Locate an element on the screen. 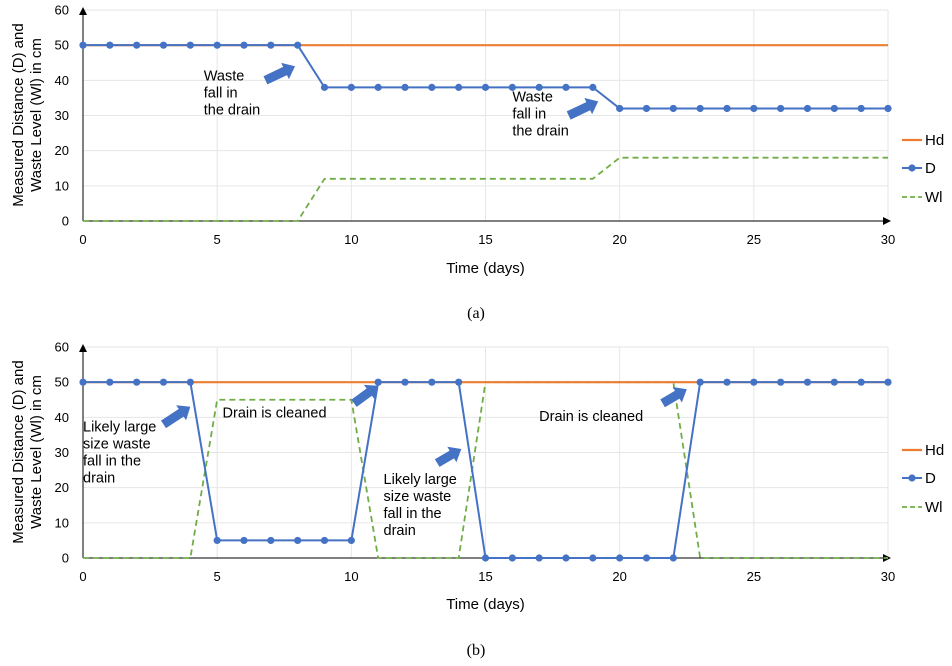 This screenshot has height=666, width=952. legend: Hd D Wl is located at coordinates (923, 479).